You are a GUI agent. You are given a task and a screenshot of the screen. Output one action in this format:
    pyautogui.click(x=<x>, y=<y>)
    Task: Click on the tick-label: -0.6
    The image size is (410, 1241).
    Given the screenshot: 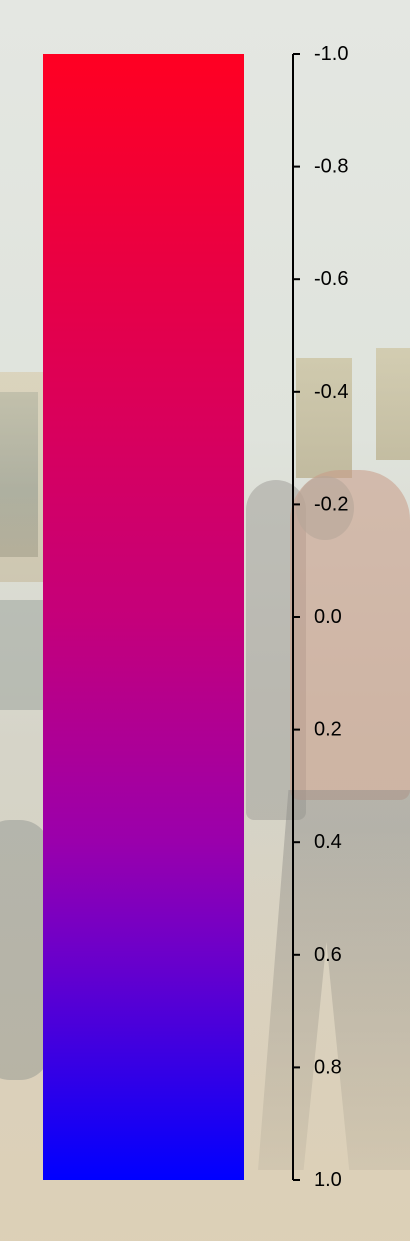 What is the action you would take?
    pyautogui.click(x=331, y=279)
    